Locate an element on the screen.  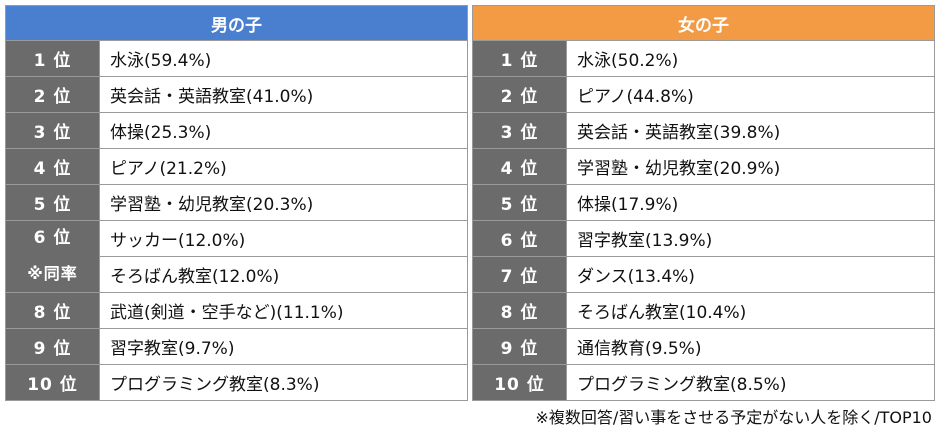
lesson-item: 体操(17.9%) is located at coordinates (750, 202).